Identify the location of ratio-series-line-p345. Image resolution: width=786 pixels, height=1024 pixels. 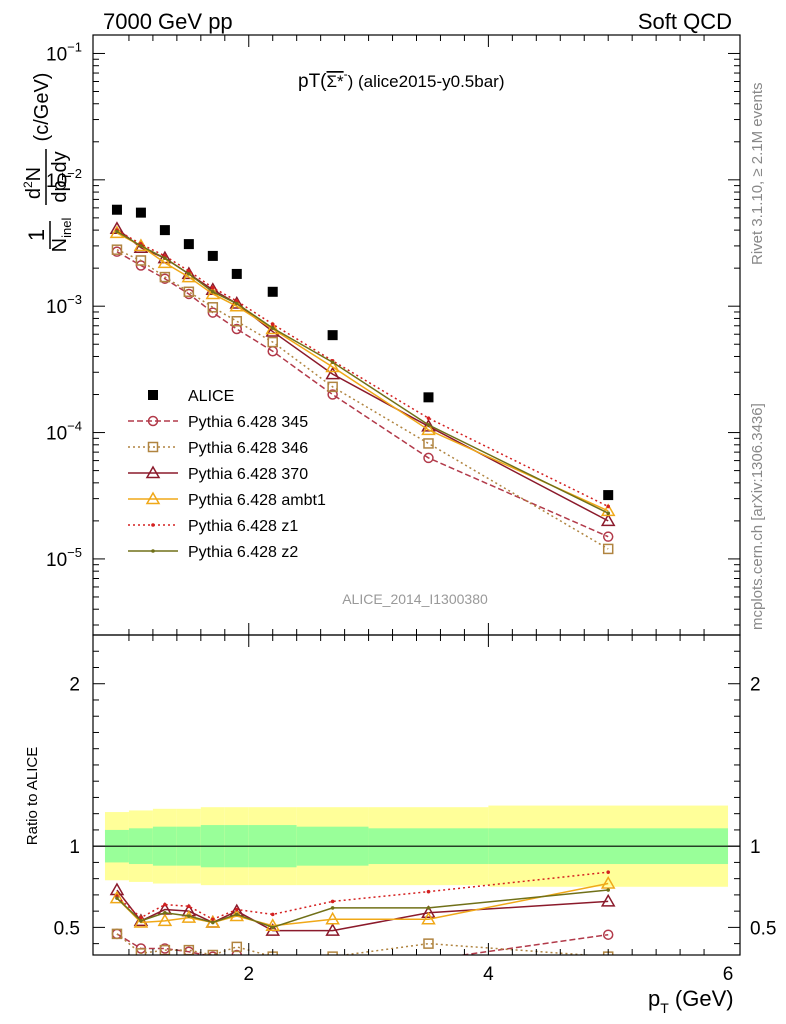
(362, 944).